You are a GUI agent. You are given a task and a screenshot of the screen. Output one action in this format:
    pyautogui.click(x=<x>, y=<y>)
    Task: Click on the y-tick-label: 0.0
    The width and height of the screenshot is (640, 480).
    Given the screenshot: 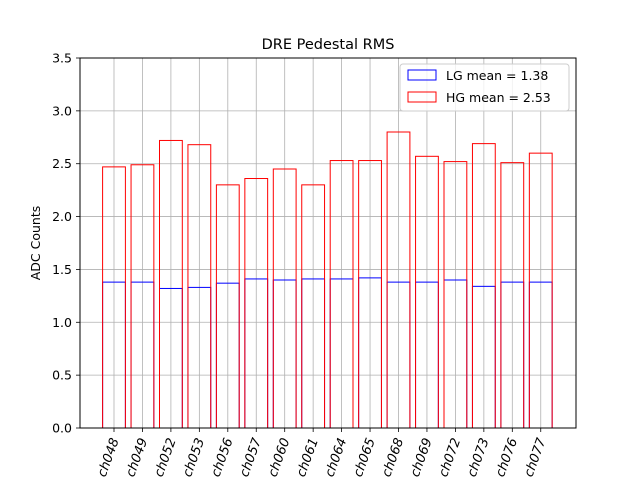 What is the action you would take?
    pyautogui.click(x=62, y=428)
    